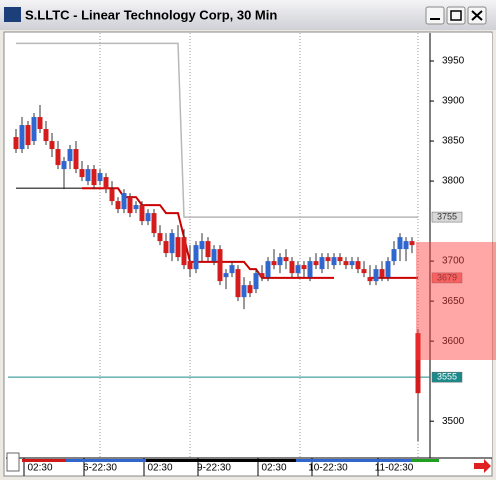 This screenshot has width=496, height=485. Describe the element at coordinates (453, 341) in the screenshot. I see `y-tick-label: 3600` at that location.